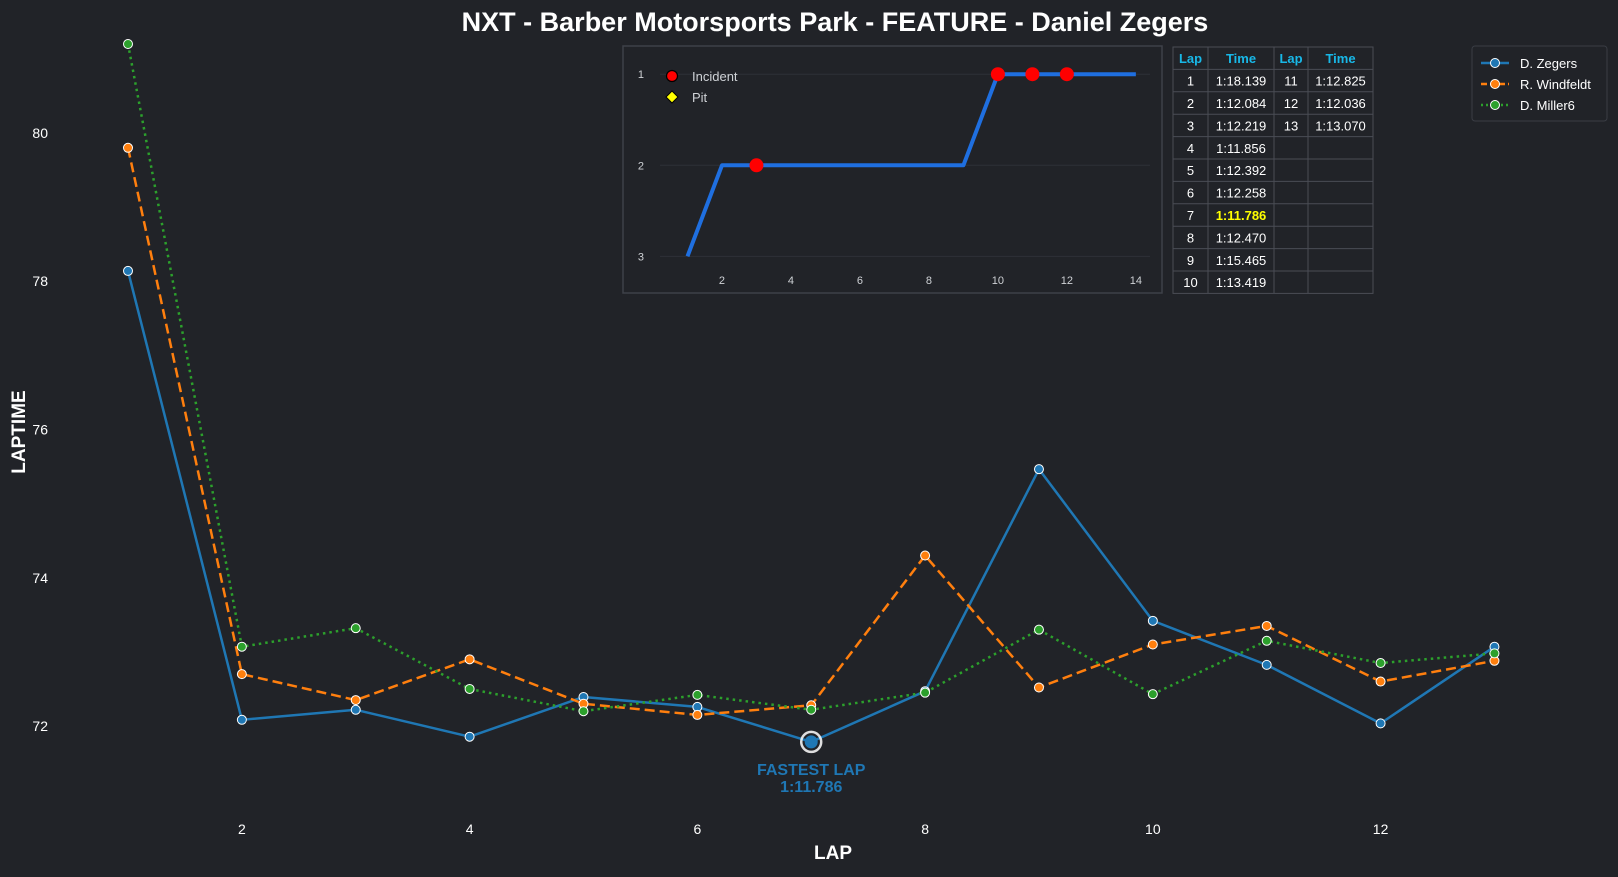 This screenshot has height=877, width=1618. I want to click on legend-frame, so click(1539, 83).